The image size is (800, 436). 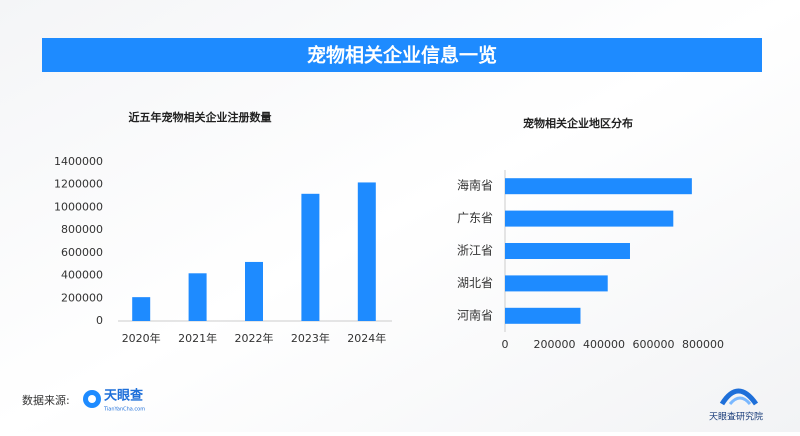 What do you see at coordinates (141, 338) in the screenshot?
I see `x-tick-label: 2020年` at bounding box center [141, 338].